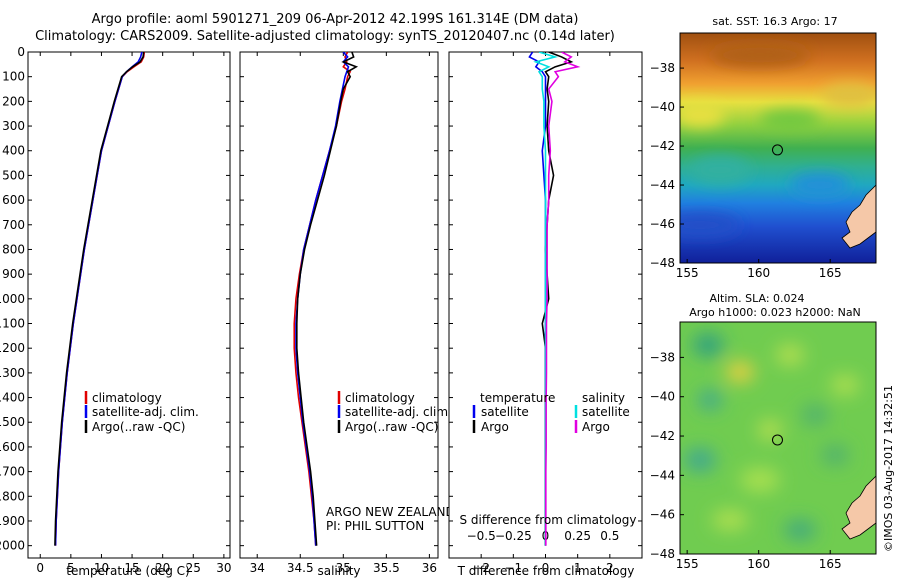 The height and width of the screenshot is (580, 900). I want to click on y-tick-label: 600, so click(13, 200).